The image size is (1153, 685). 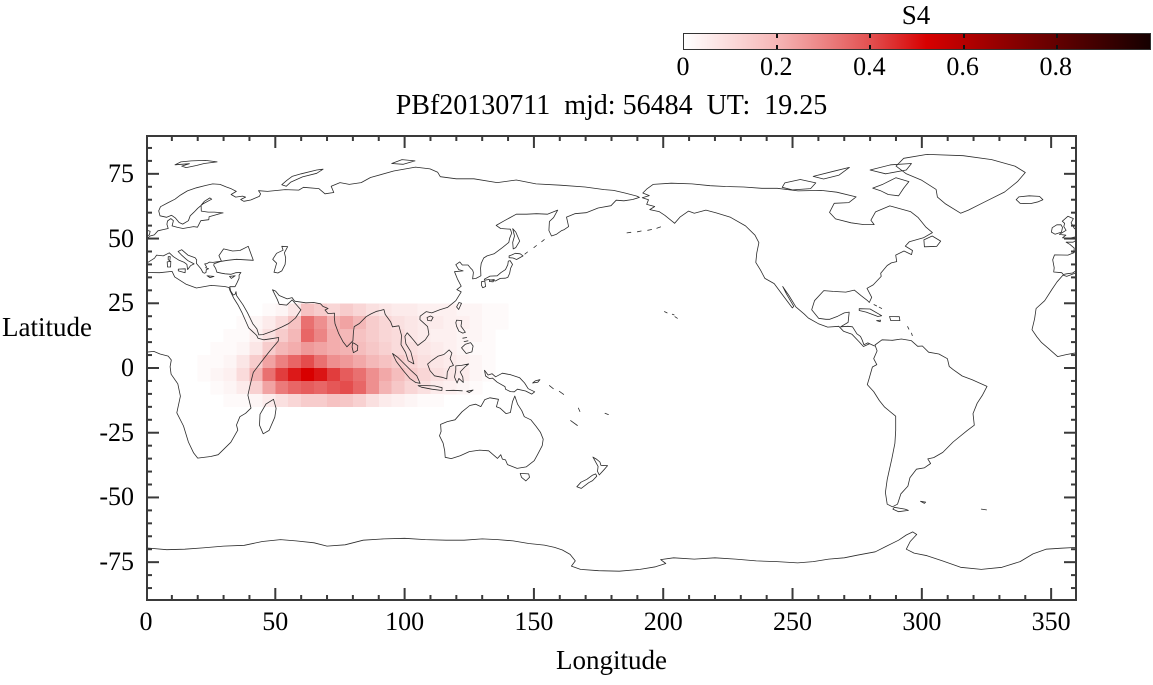 I want to click on y-tick-label: 50, so click(x=121, y=238).